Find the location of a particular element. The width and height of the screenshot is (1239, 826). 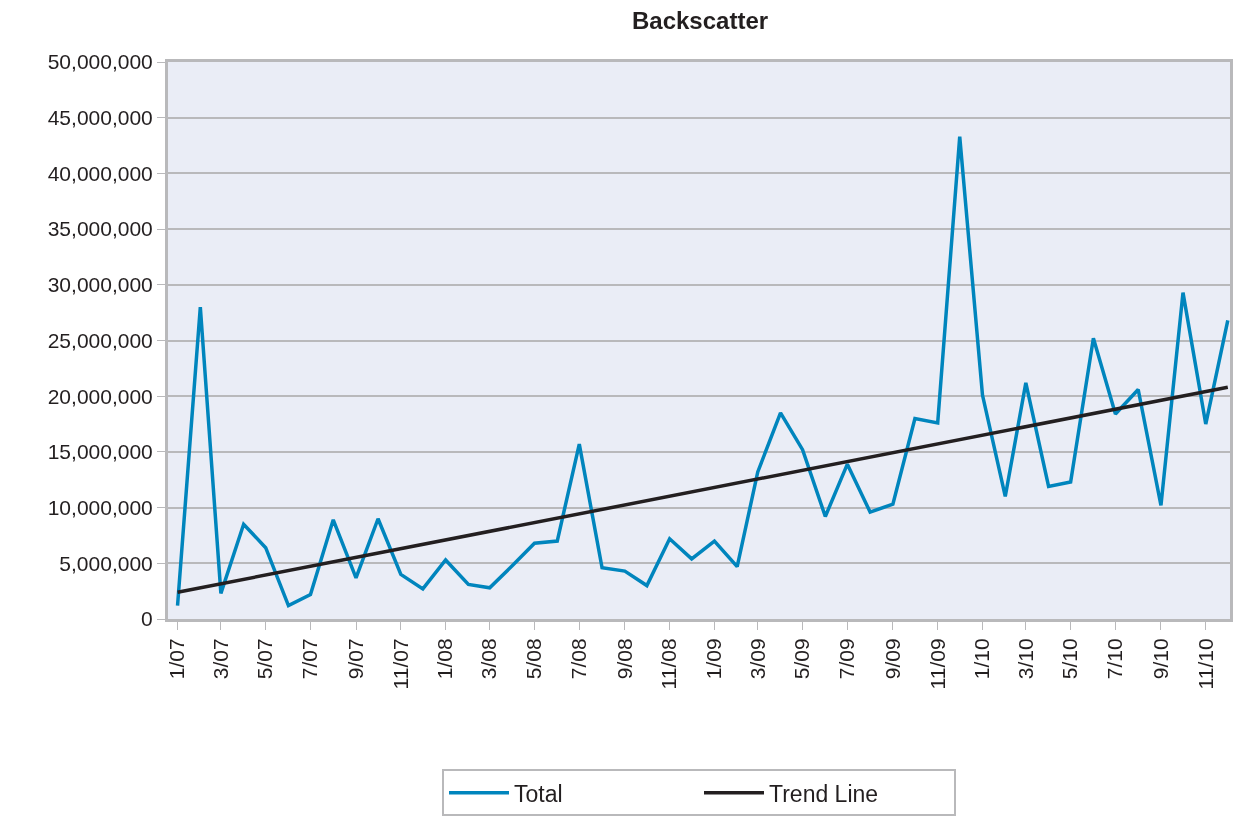

x-tick-label: 9/09 is located at coordinates (892, 659).